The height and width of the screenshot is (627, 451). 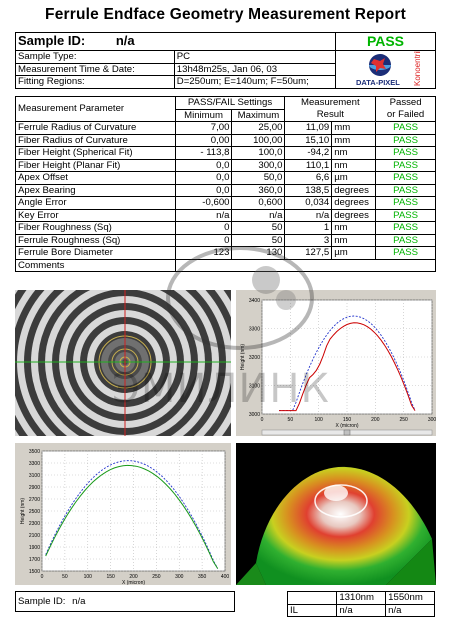 What do you see at coordinates (410, 598) in the screenshot?
I see `footer-col-1550: 1550nm` at bounding box center [410, 598].